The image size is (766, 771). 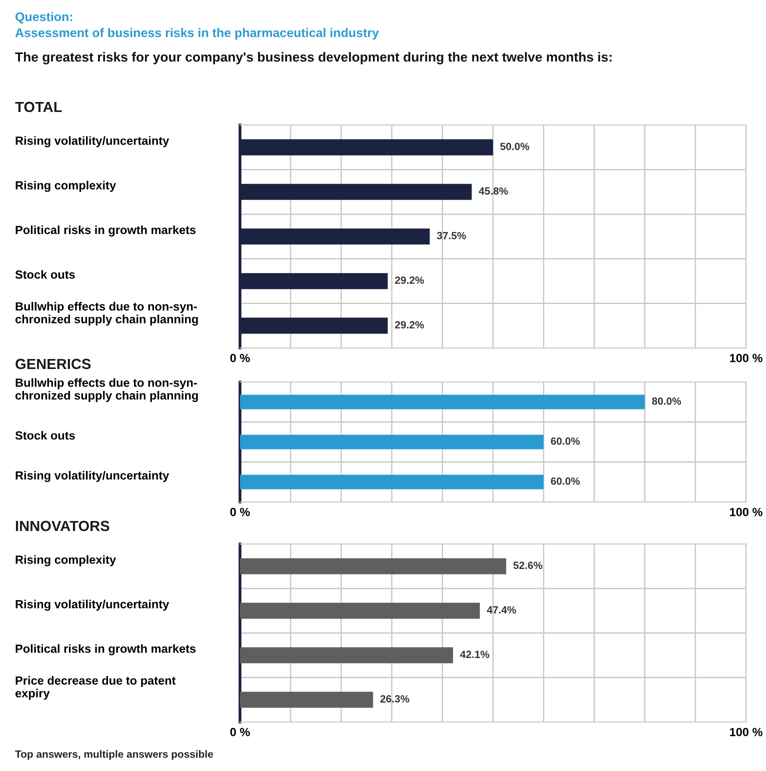 What do you see at coordinates (501, 610) in the screenshot?
I see `data-label: 47.4%` at bounding box center [501, 610].